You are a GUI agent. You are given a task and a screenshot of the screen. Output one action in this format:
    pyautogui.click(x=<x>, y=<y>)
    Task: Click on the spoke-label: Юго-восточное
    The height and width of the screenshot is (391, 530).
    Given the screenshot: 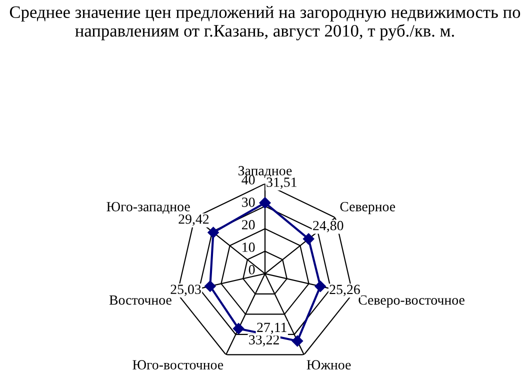 What is the action you would take?
    pyautogui.click(x=178, y=365)
    